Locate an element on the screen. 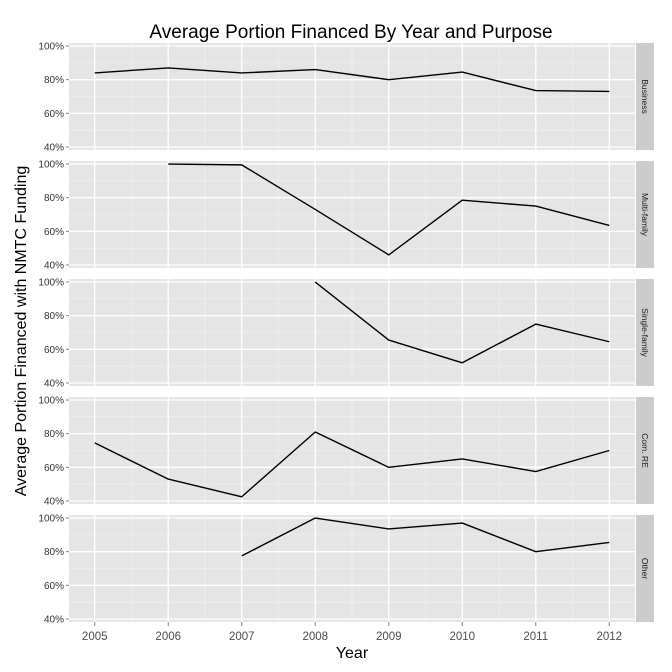  x-tick-label: 2012 is located at coordinates (609, 637).